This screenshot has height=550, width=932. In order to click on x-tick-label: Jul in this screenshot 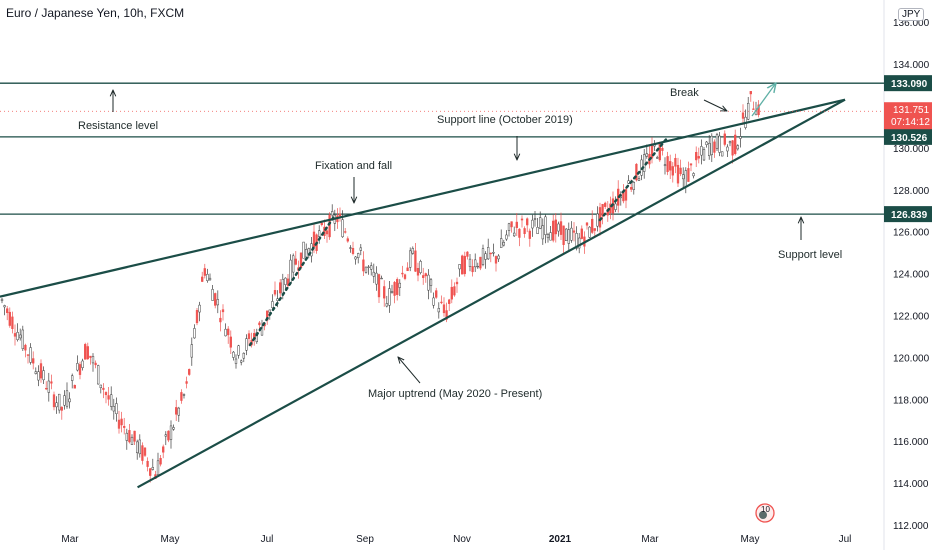, I will do `click(845, 539)`.